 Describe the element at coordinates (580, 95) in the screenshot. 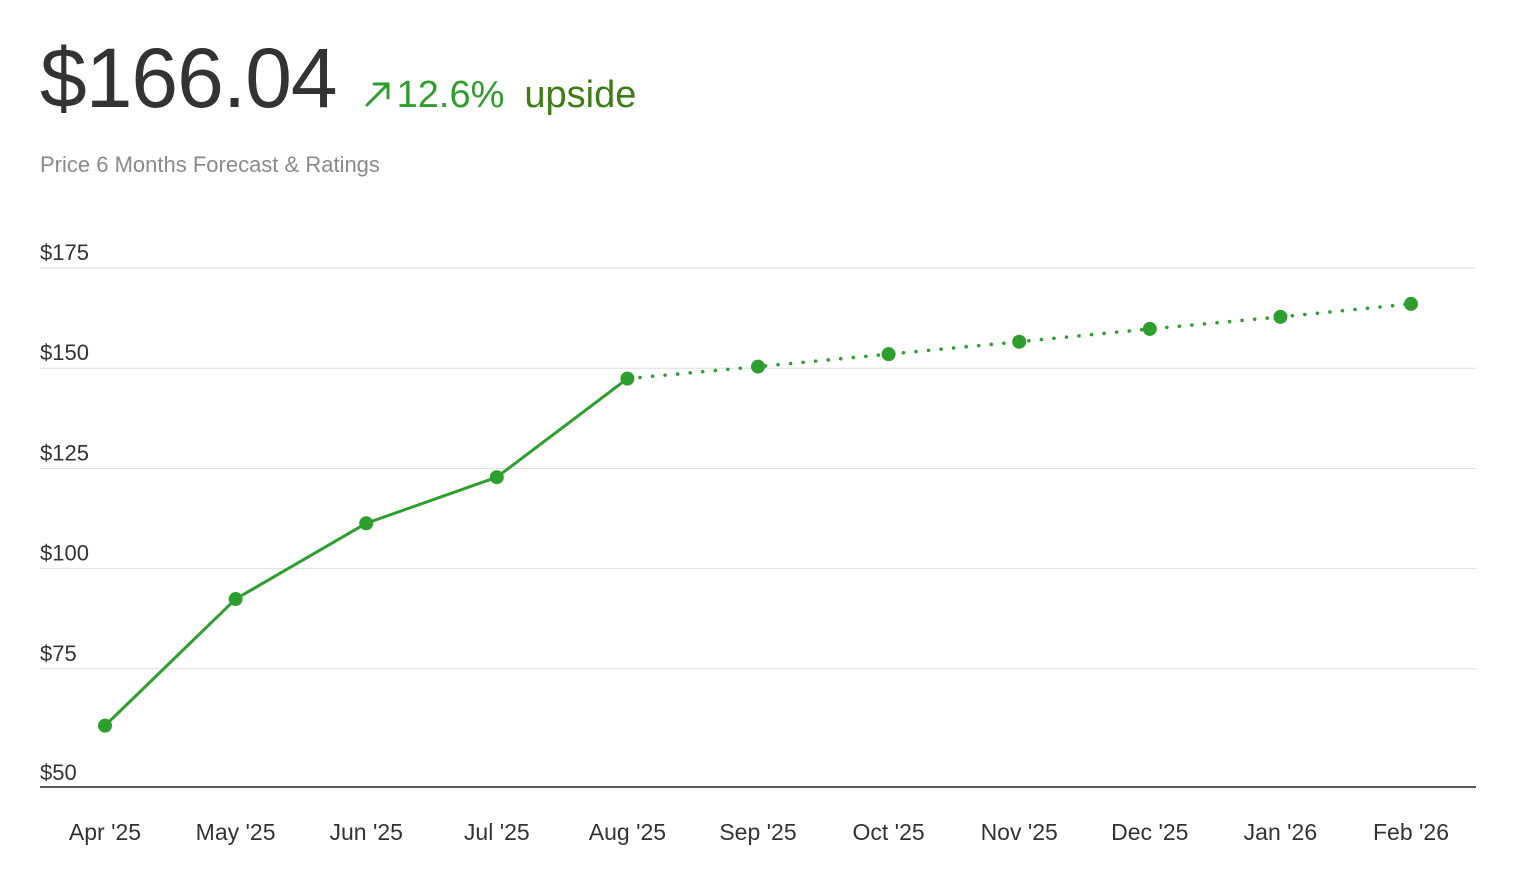

I see `change-label: upside` at that location.